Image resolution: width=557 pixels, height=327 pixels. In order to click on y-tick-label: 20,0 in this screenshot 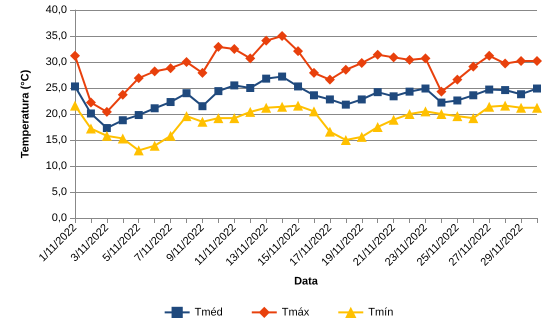, I will do `click(56, 114)`.